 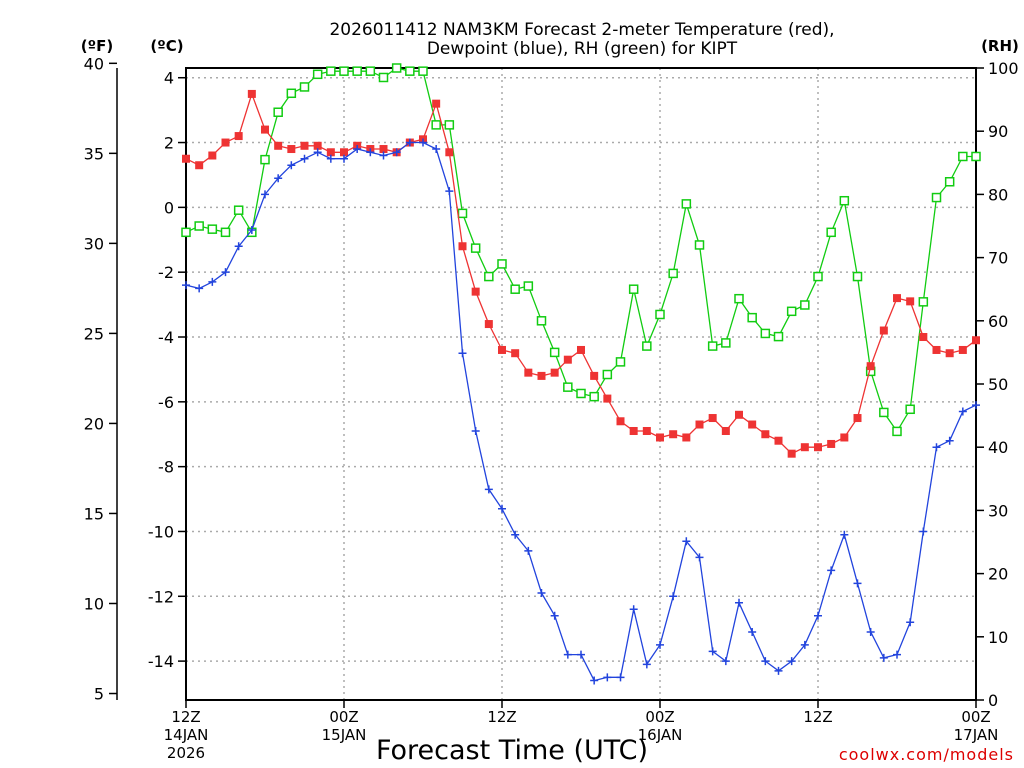 What do you see at coordinates (926, 754) in the screenshot?
I see `credit-label: coolwx.com/models` at bounding box center [926, 754].